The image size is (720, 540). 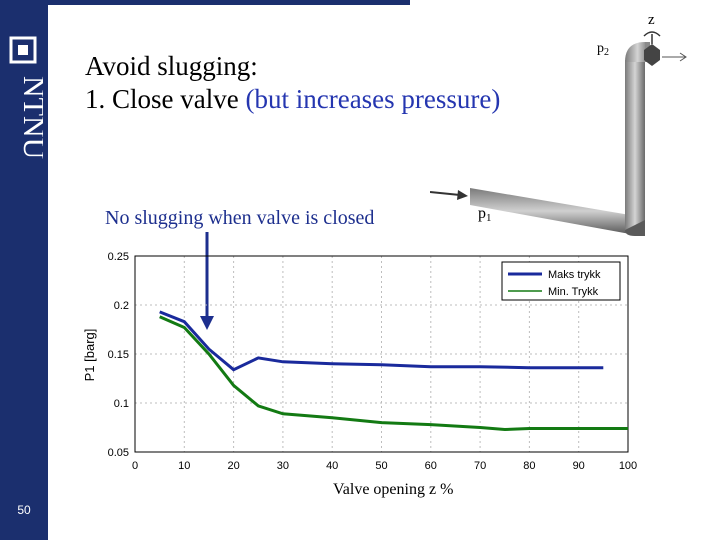 I want to click on y-tick-label: 0.05, so click(x=118, y=453).